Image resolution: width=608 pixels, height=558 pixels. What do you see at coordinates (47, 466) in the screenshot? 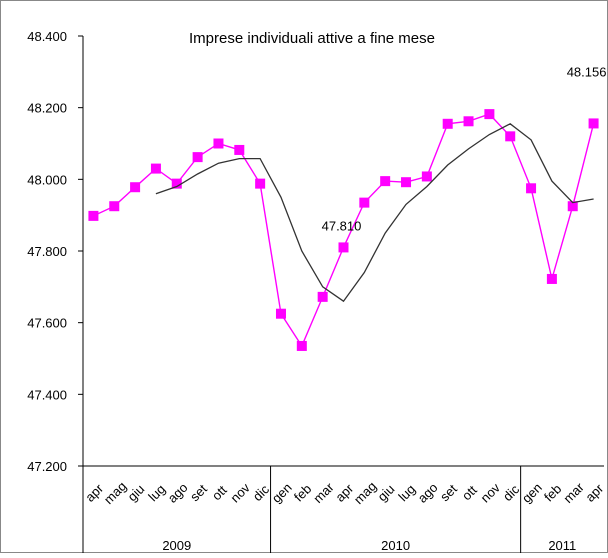
I see `y-tick-label: 47.200` at bounding box center [47, 466].